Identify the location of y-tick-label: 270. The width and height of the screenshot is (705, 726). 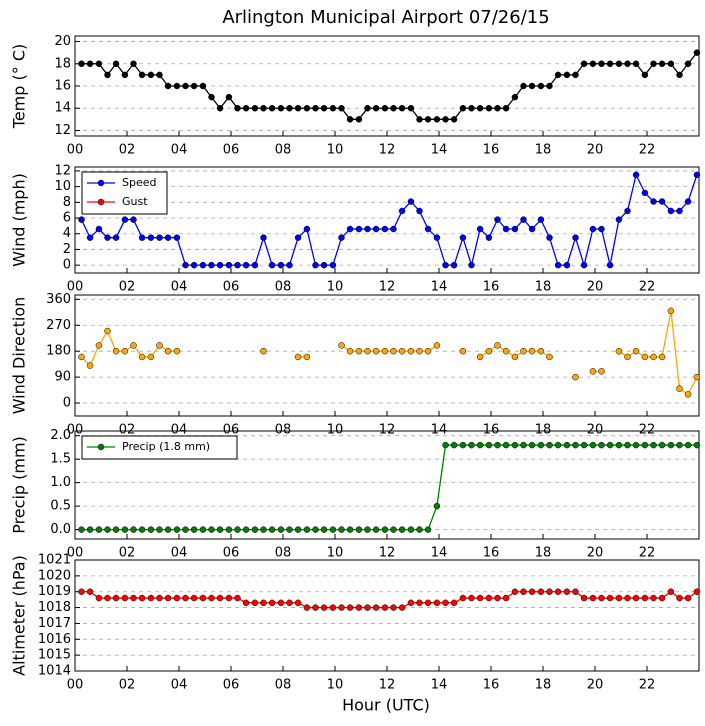
(58, 325).